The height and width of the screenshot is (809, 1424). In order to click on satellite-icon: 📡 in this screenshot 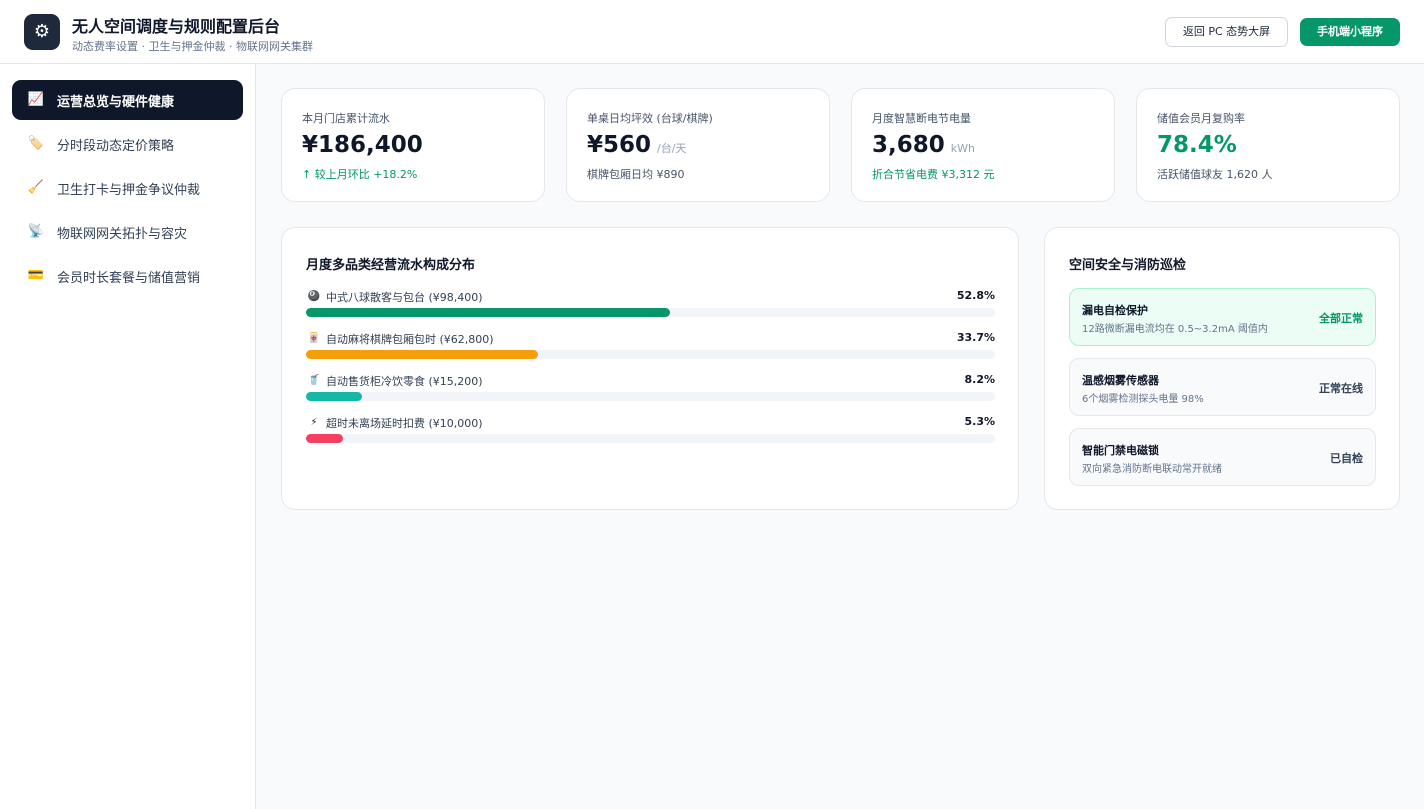, I will do `click(36, 231)`.